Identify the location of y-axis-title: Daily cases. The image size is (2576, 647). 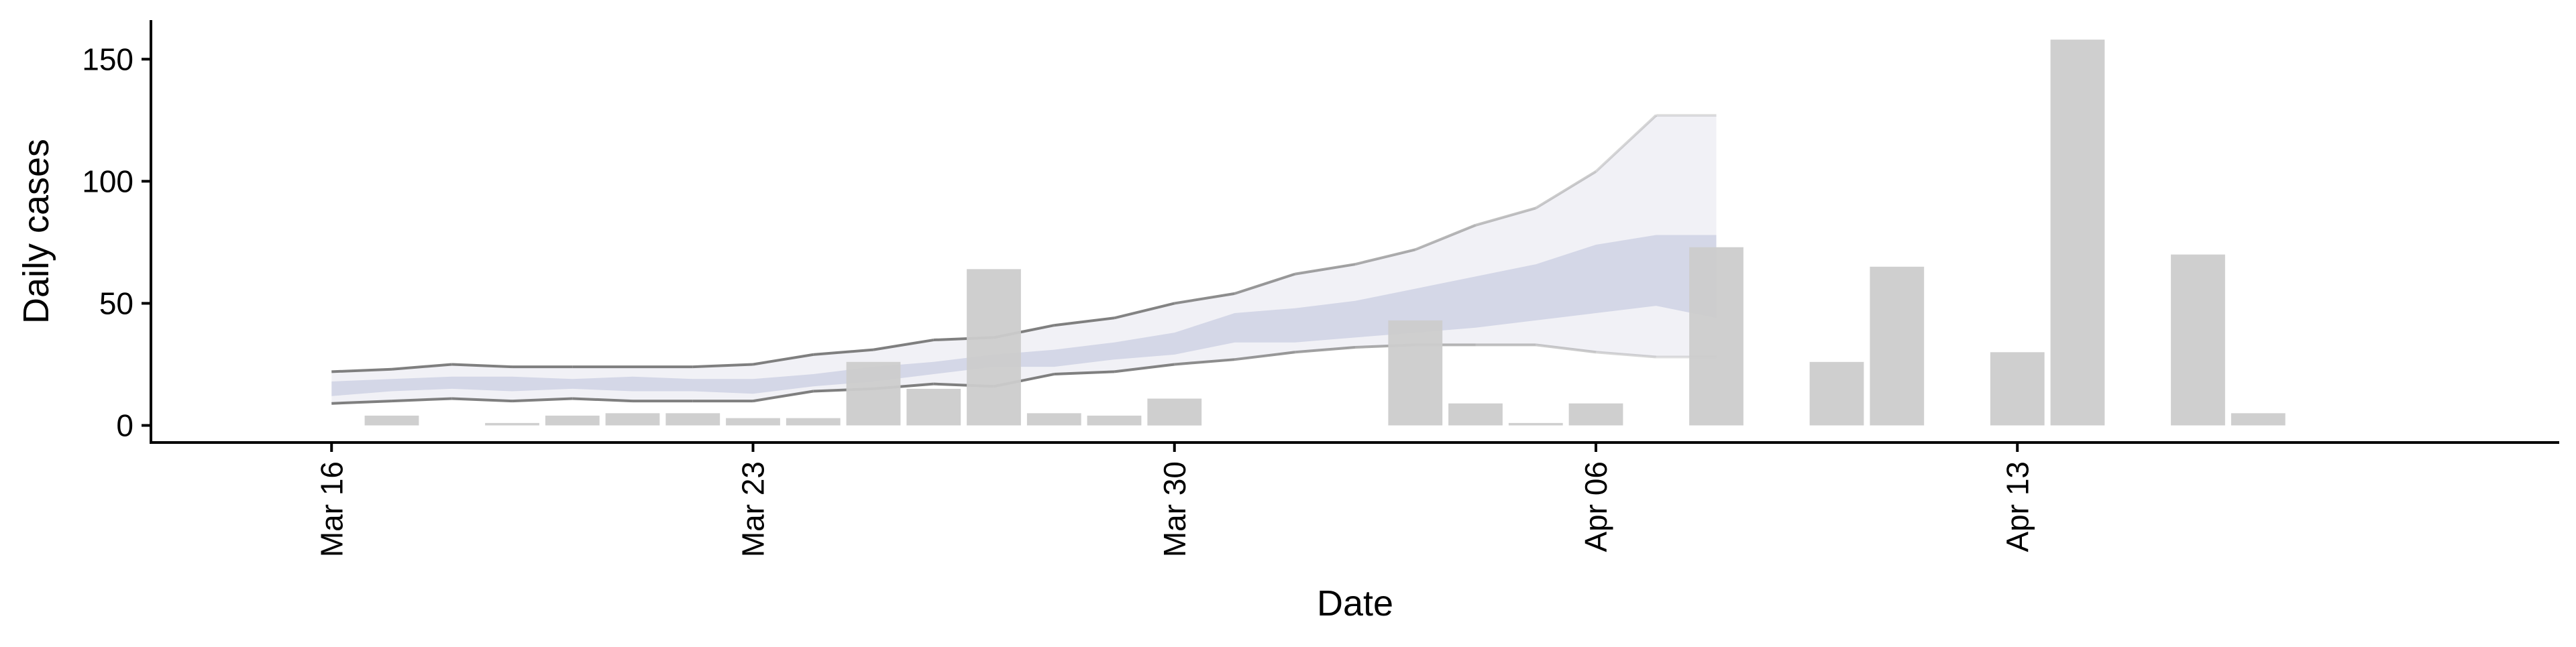
(36, 231).